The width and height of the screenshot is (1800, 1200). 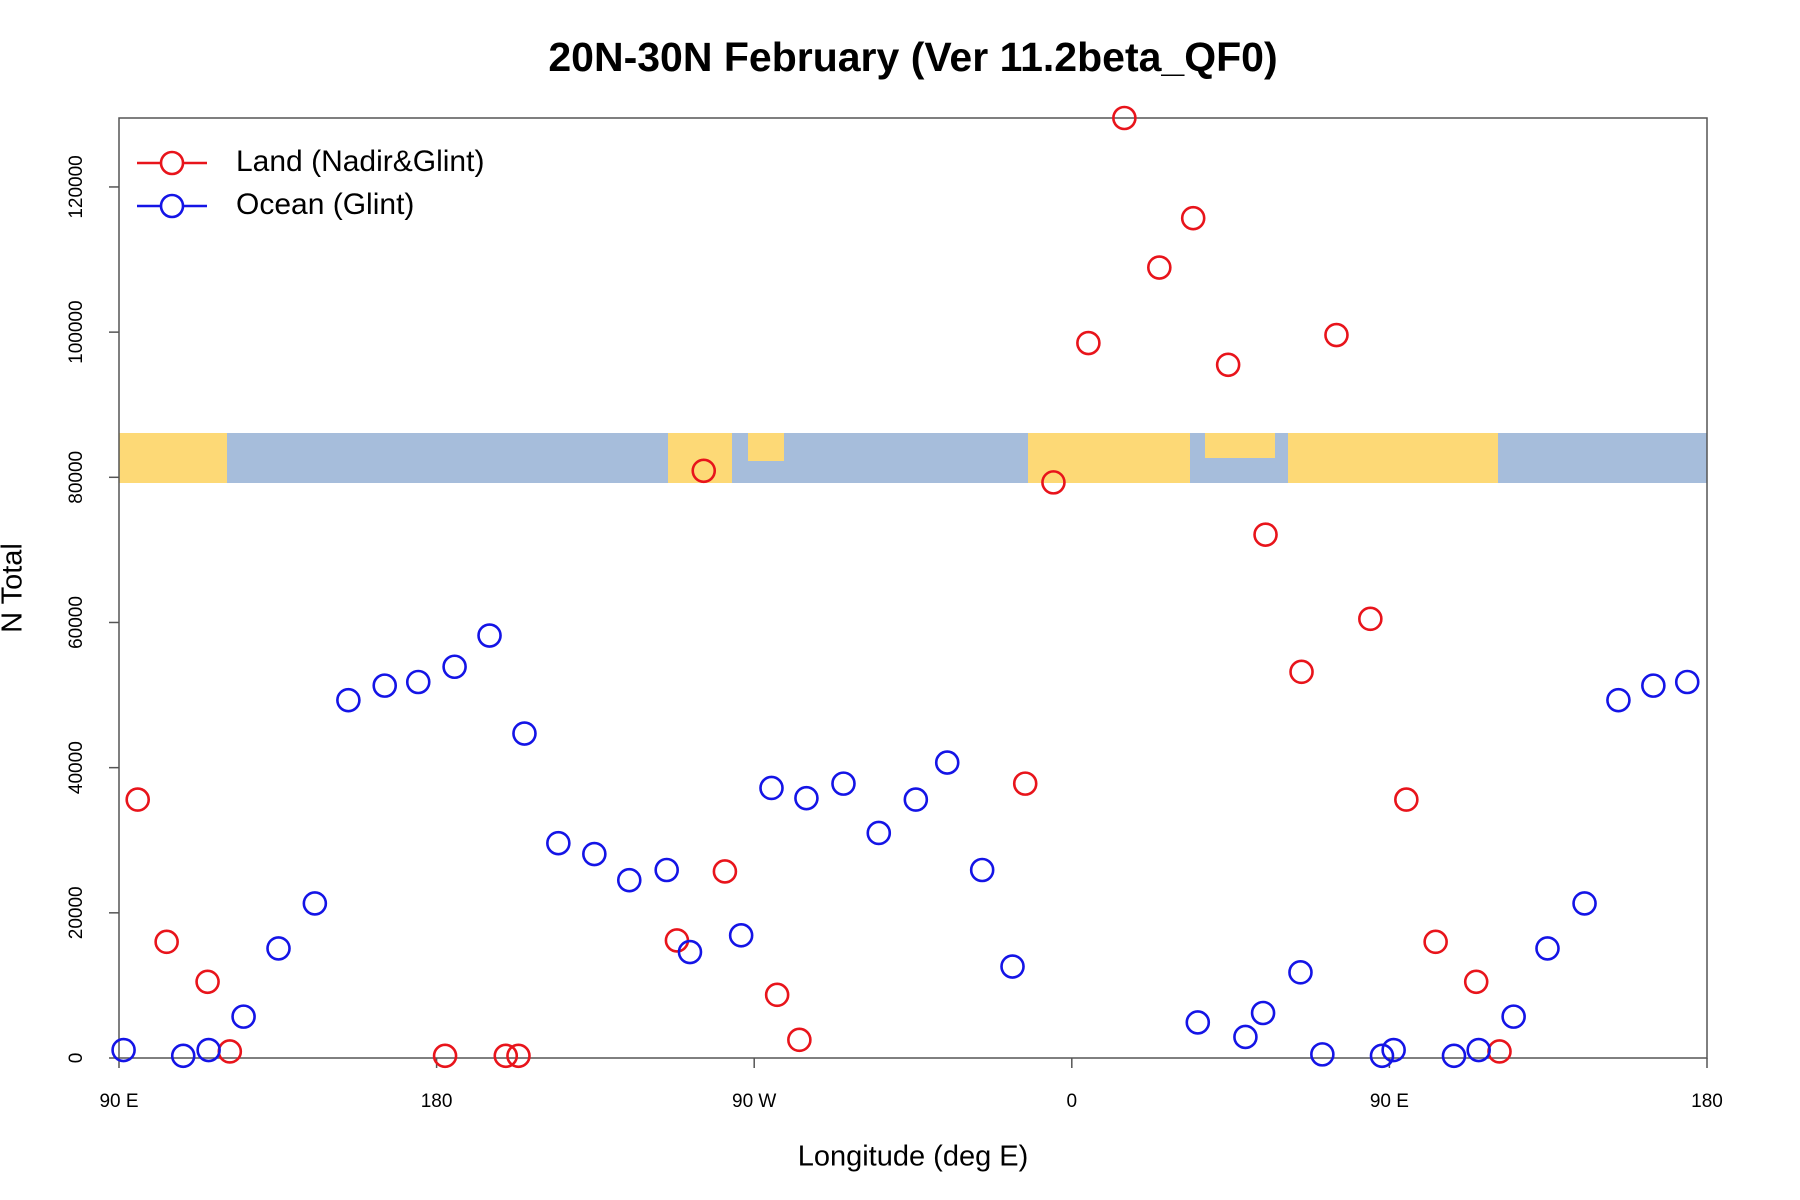 What do you see at coordinates (14, 588) in the screenshot?
I see `y-axis-title: N Total` at bounding box center [14, 588].